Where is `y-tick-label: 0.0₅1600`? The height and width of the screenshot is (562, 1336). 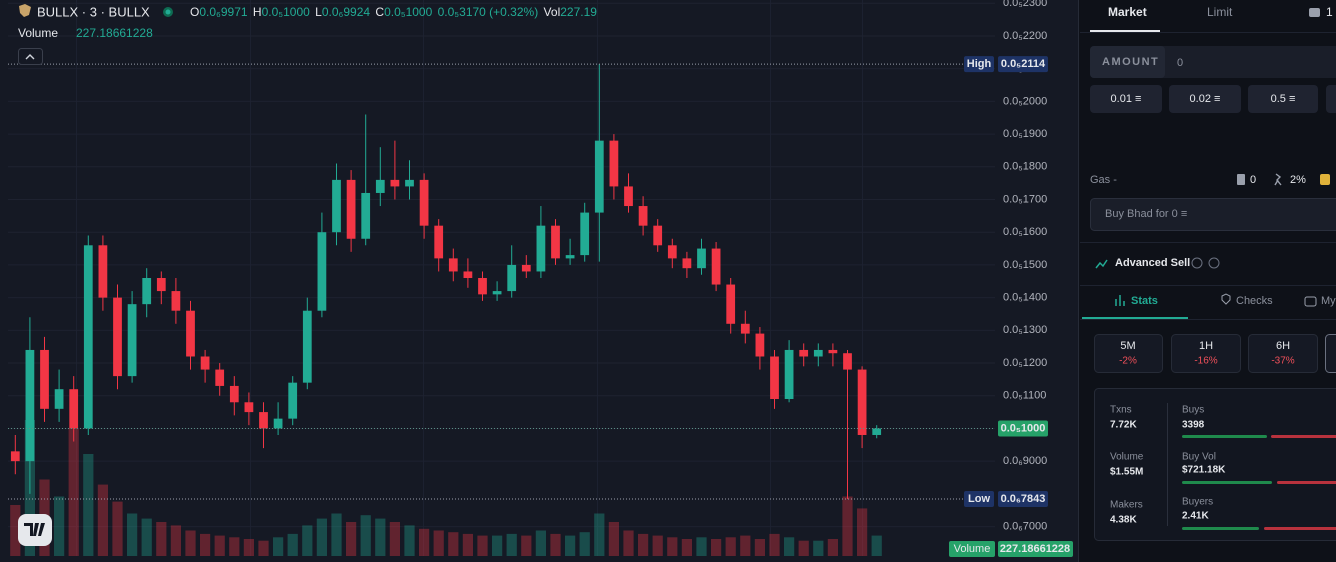 y-tick-label: 0.0₅1600 is located at coordinates (1025, 232).